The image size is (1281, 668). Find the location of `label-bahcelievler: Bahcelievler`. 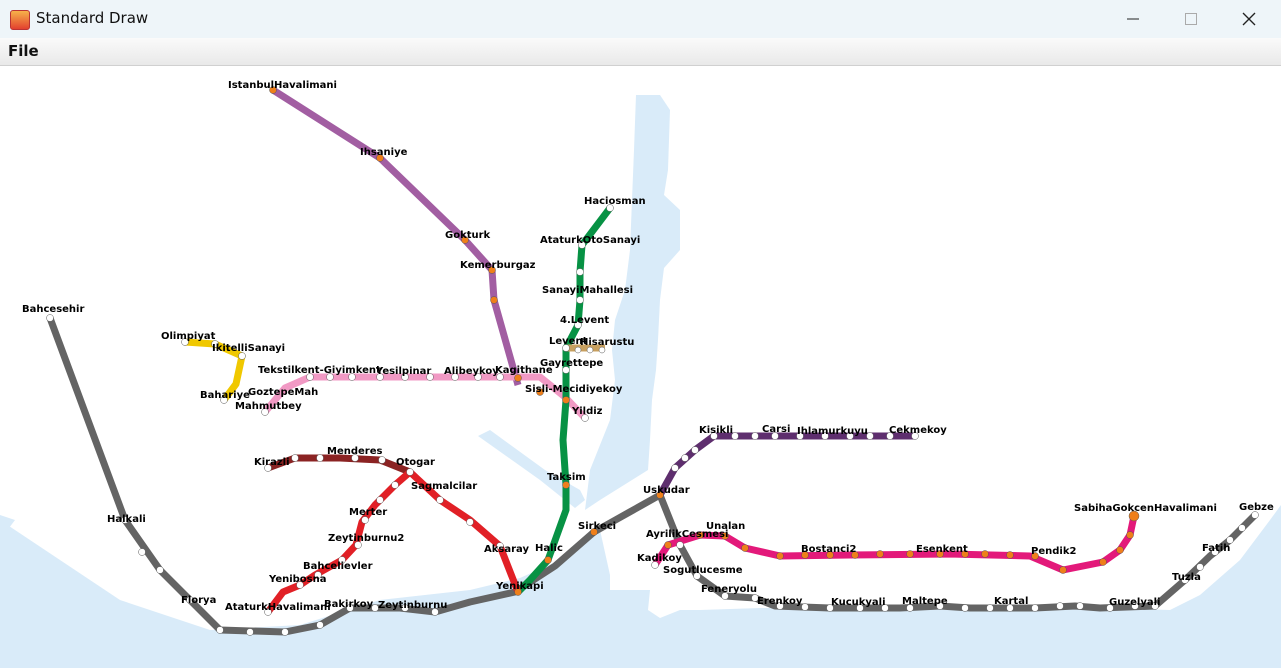

label-bahcelievler: Bahcelievler is located at coordinates (338, 566).